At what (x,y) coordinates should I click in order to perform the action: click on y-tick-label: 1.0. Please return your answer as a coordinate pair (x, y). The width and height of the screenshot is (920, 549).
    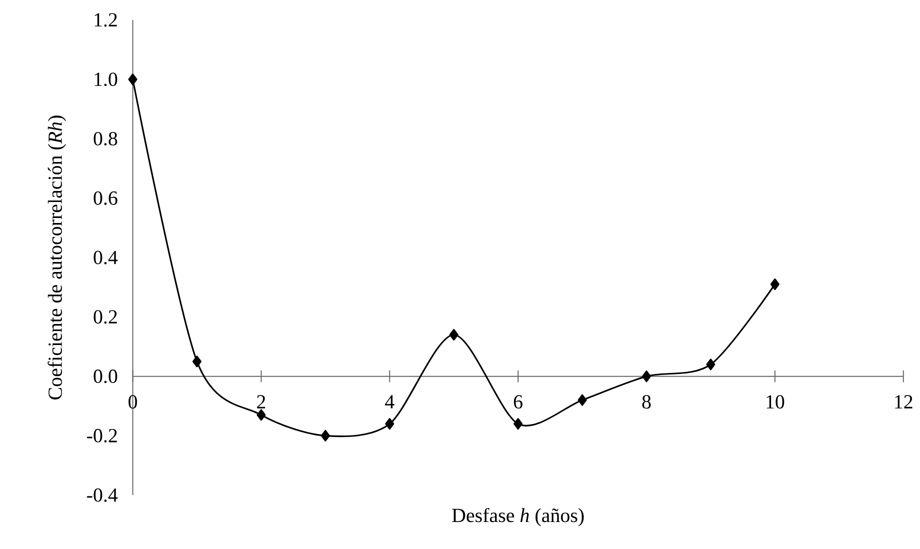
    Looking at the image, I should click on (106, 79).